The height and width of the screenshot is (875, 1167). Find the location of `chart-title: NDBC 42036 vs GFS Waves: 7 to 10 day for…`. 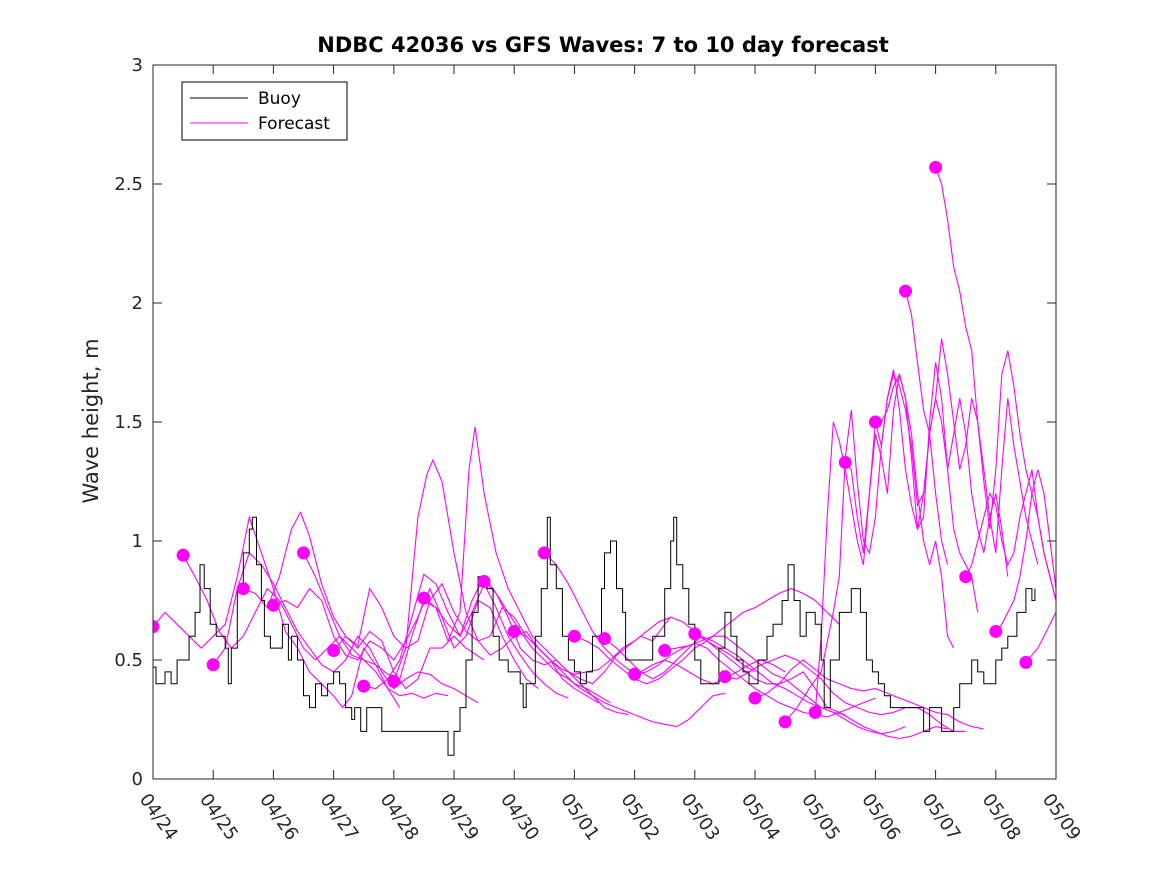

chart-title: NDBC 42036 vs GFS Waves: 7 to 10 day for… is located at coordinates (602, 45).